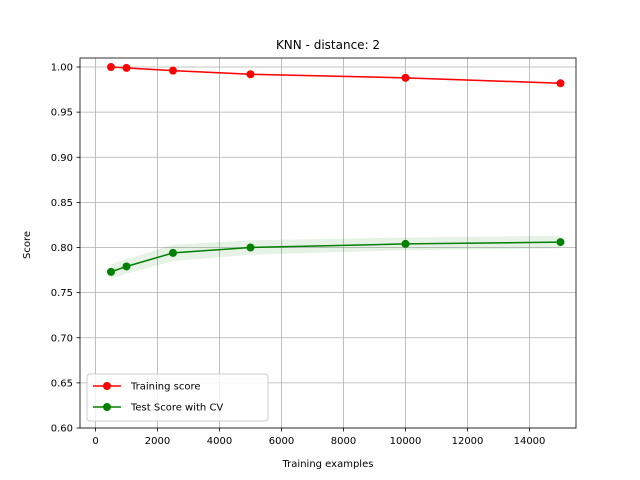 Image resolution: width=640 pixels, height=480 pixels. What do you see at coordinates (343, 441) in the screenshot?
I see `x-tick-label: 8000` at bounding box center [343, 441].